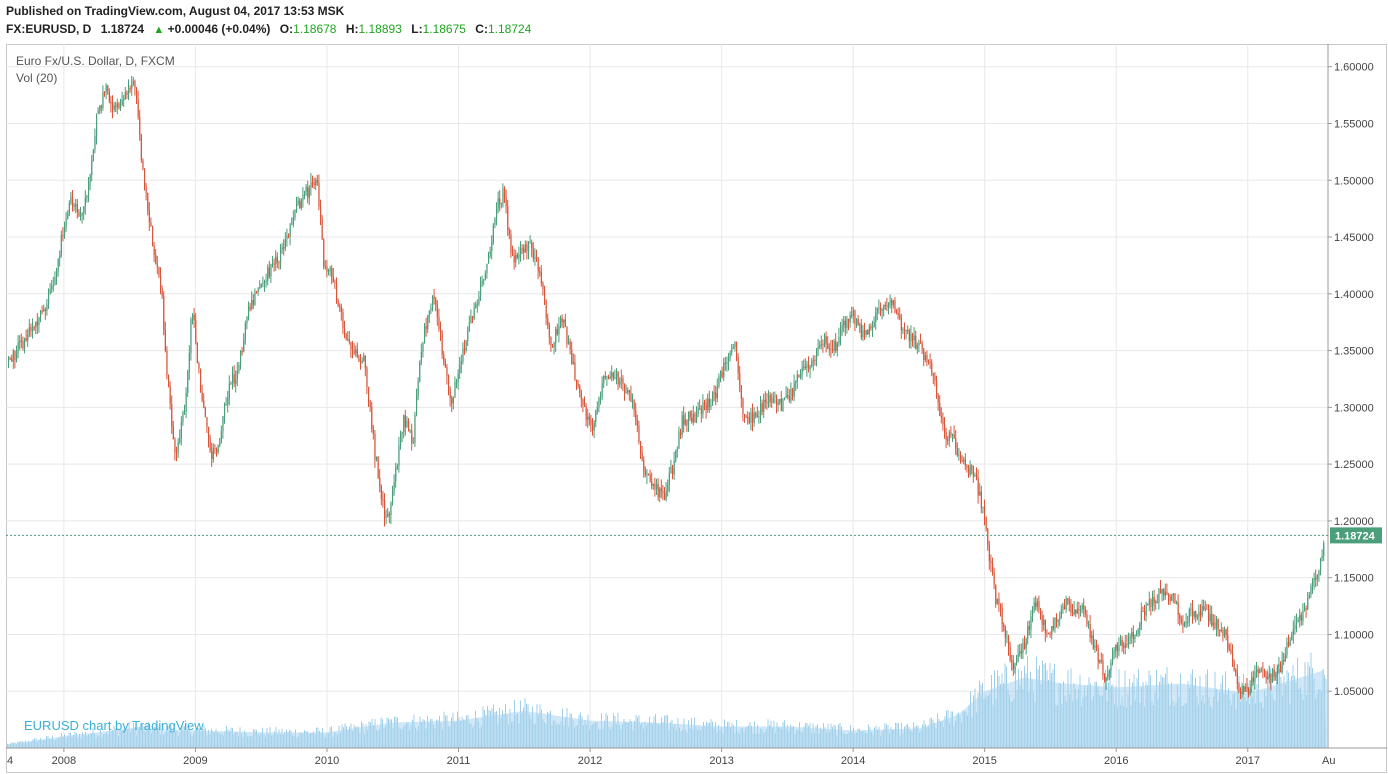  I want to click on y-tick-label: 1.05000, so click(1354, 692).